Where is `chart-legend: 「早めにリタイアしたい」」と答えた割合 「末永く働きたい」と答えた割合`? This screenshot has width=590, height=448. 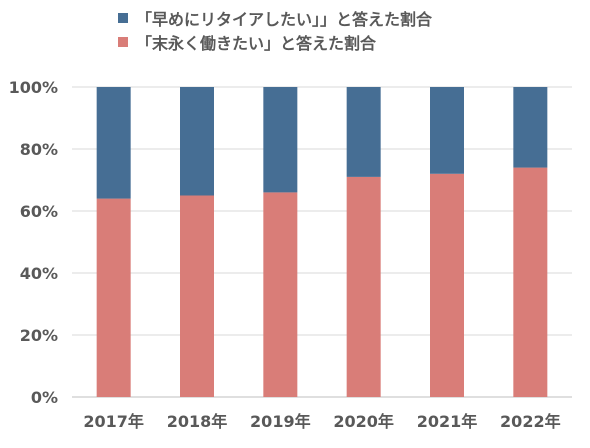
chart-legend: 「早めにリタイアしたい」」と答えた割合 「末永く働きたい」と答えた割合 is located at coordinates (348, 30).